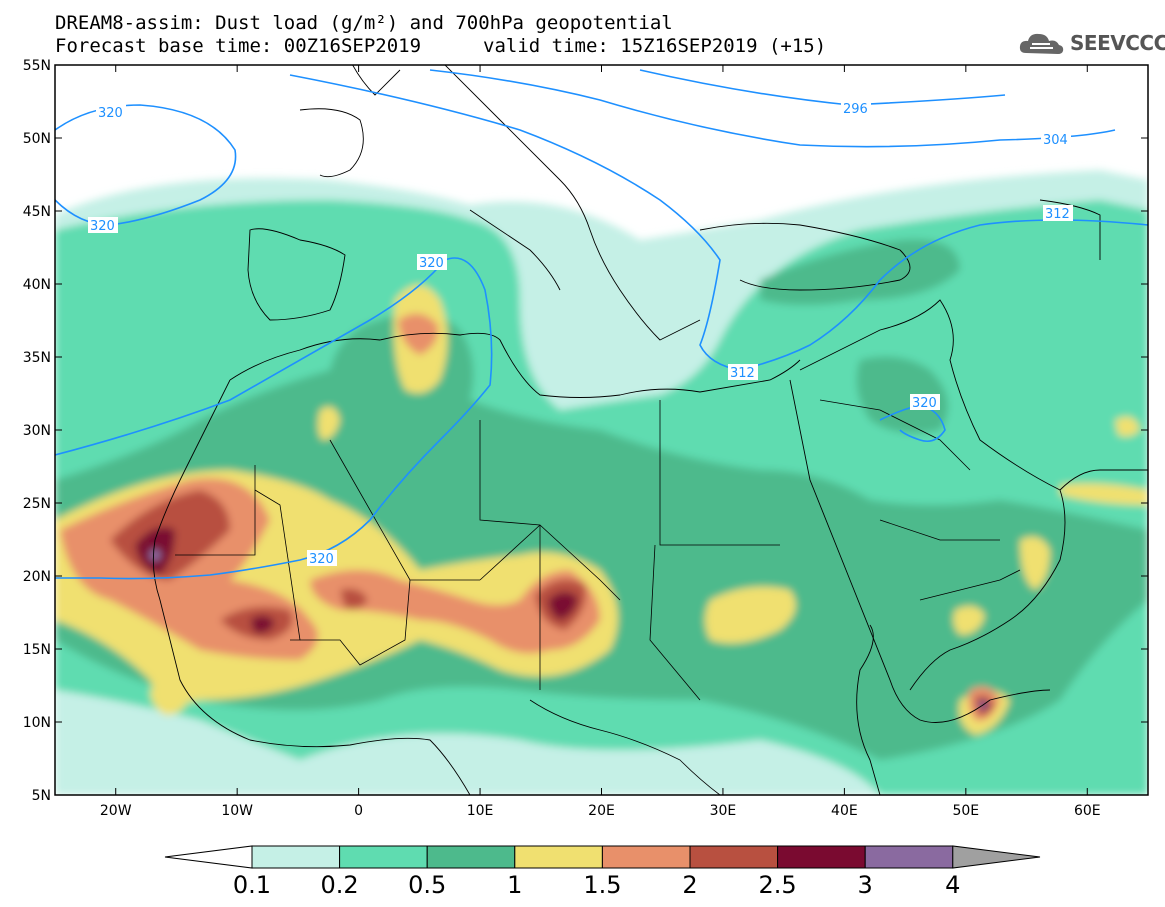 This screenshot has width=1165, height=907. Describe the element at coordinates (37, 504) in the screenshot. I see `lat-tick-label: 25N` at that location.